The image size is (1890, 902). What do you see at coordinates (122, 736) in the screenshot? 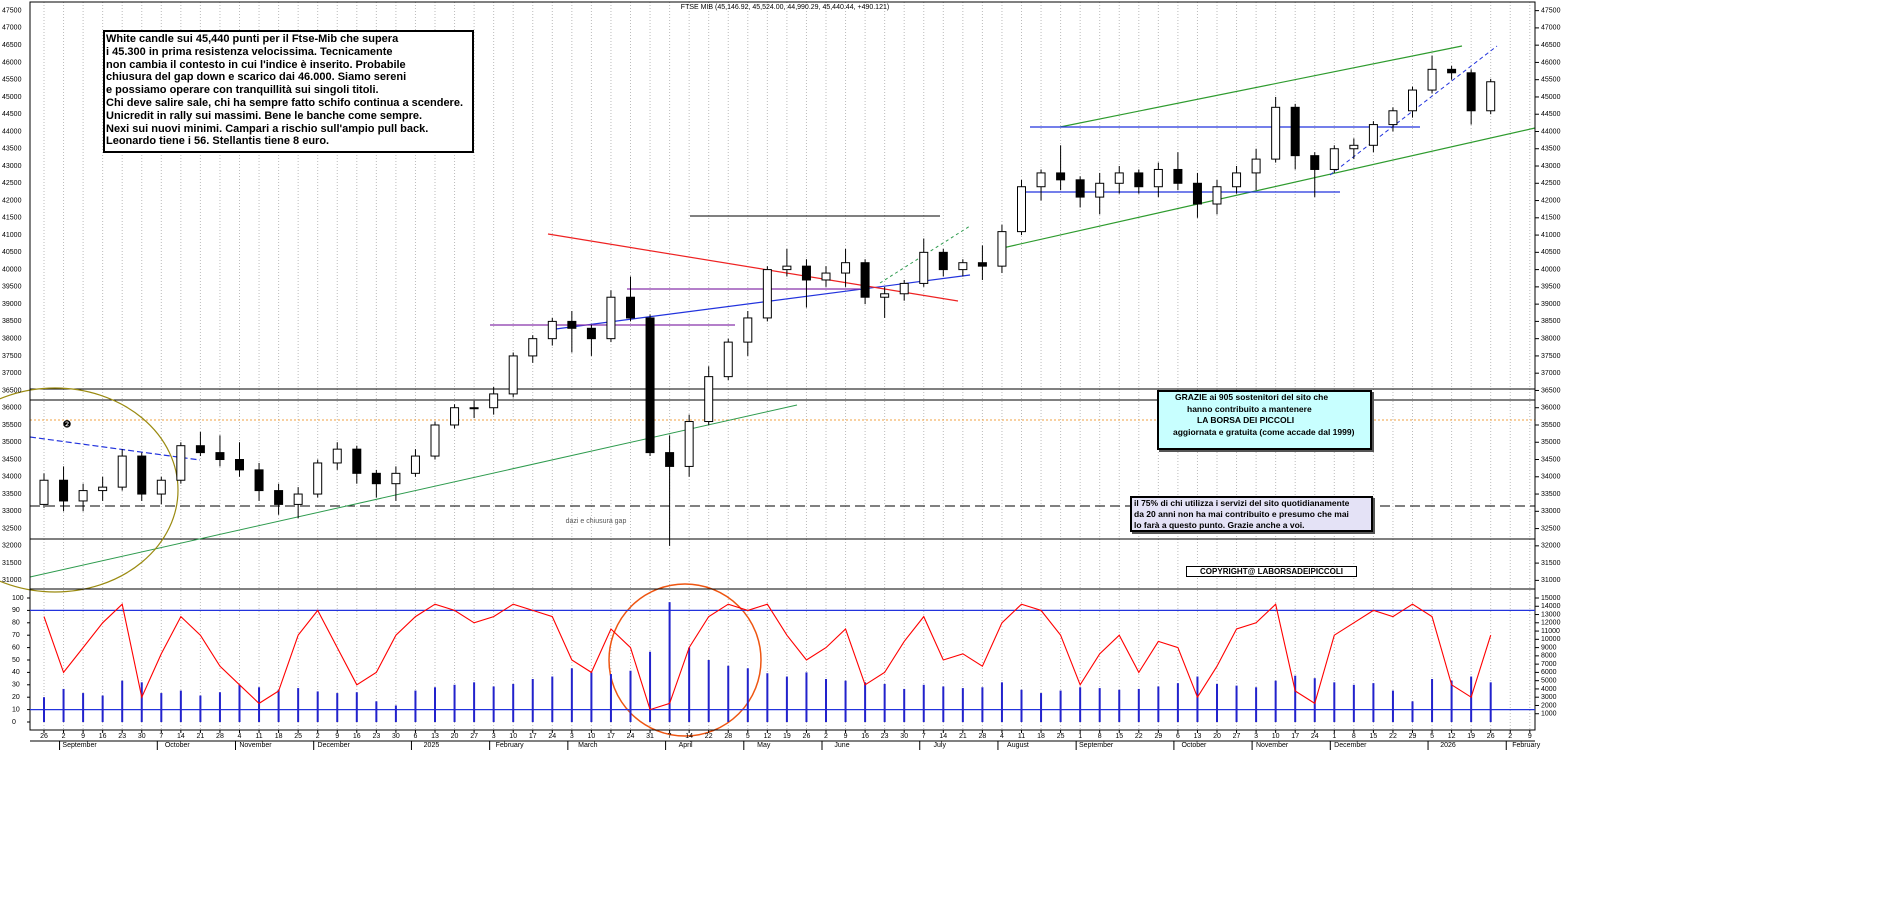
I see `x-tick-label: 23` at bounding box center [122, 736].